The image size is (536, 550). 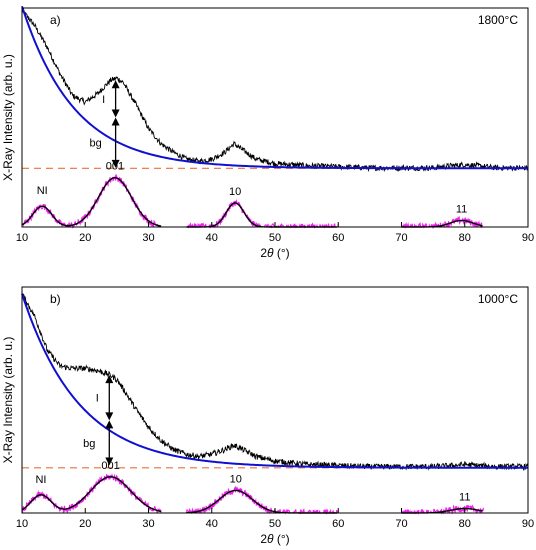 What do you see at coordinates (55, 20) in the screenshot?
I see `panel-label: a)` at bounding box center [55, 20].